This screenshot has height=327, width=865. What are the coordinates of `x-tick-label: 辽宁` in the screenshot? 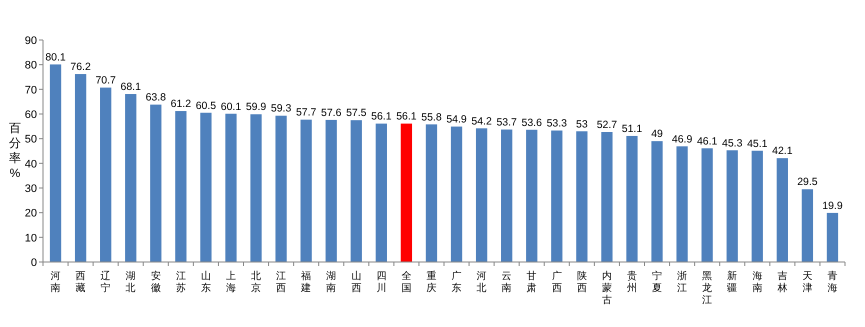 It's located at (105, 282).